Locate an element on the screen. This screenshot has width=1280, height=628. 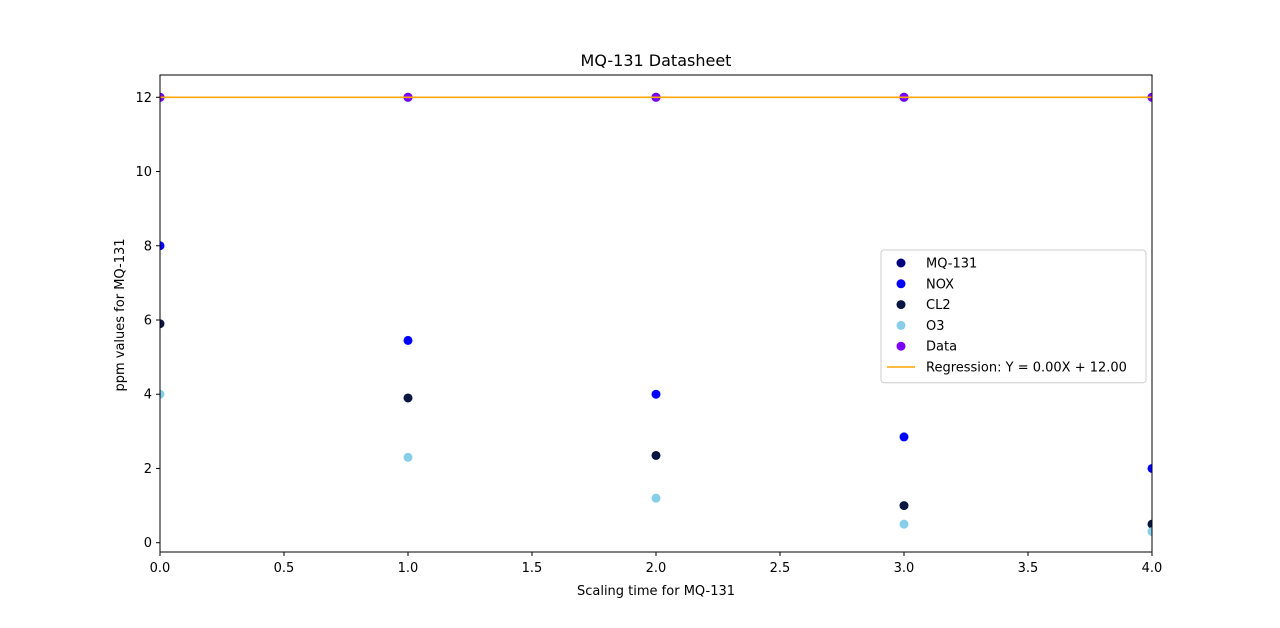
x-tick-label: 2.0 is located at coordinates (656, 568).